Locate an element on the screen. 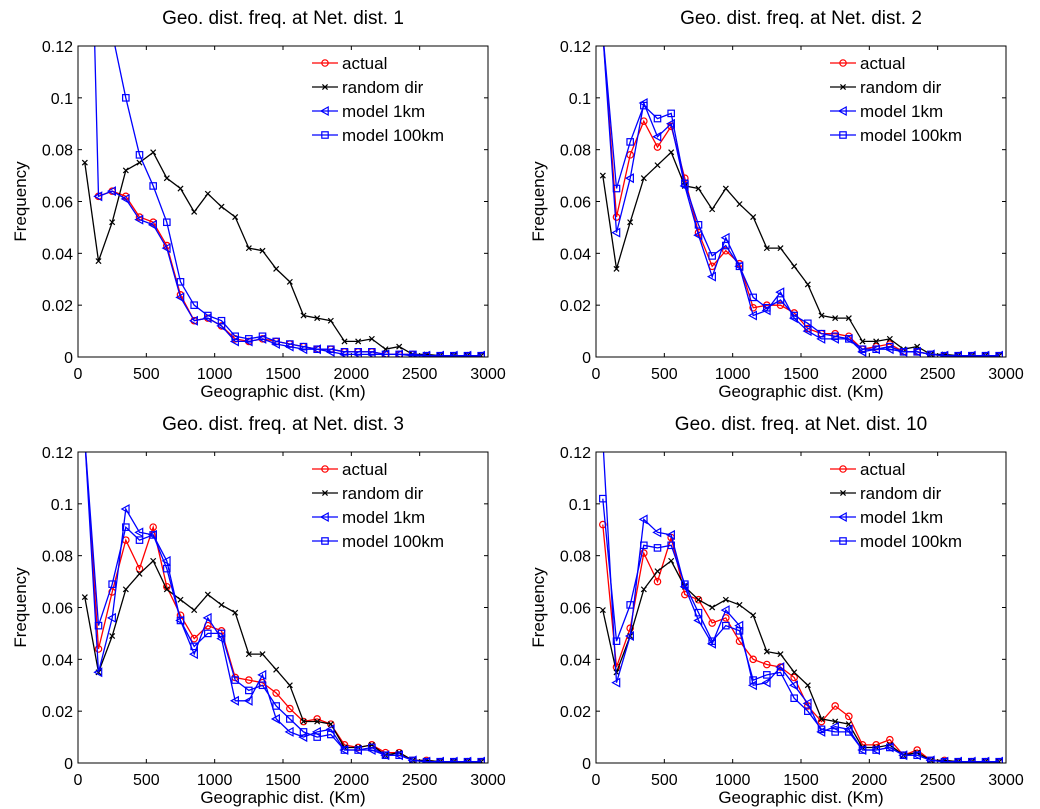  x-tick-label: 0 is located at coordinates (596, 374).